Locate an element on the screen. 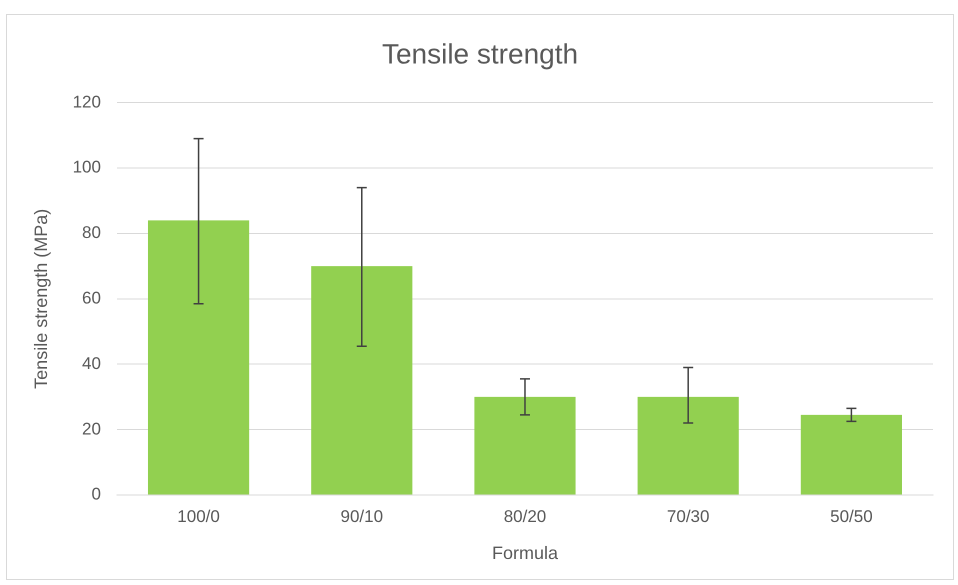 The width and height of the screenshot is (958, 585). y-tick-label: 80 is located at coordinates (91, 232).